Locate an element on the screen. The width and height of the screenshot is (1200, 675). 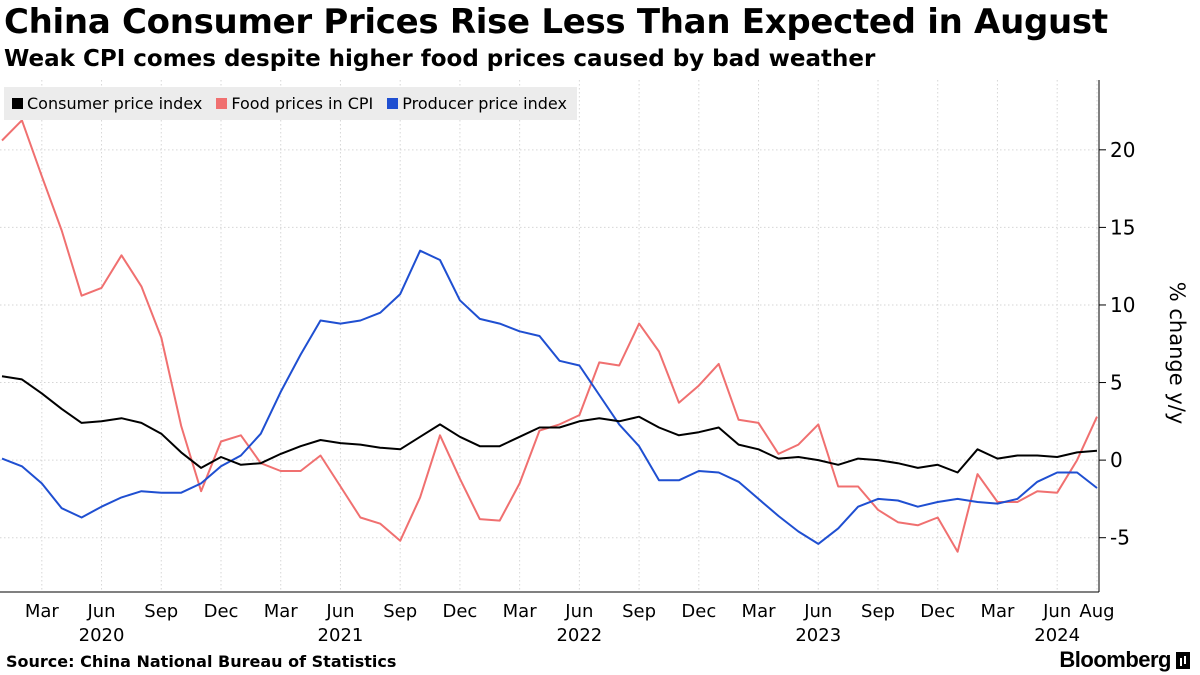
x-tick-label: Aug is located at coordinates (1096, 611).